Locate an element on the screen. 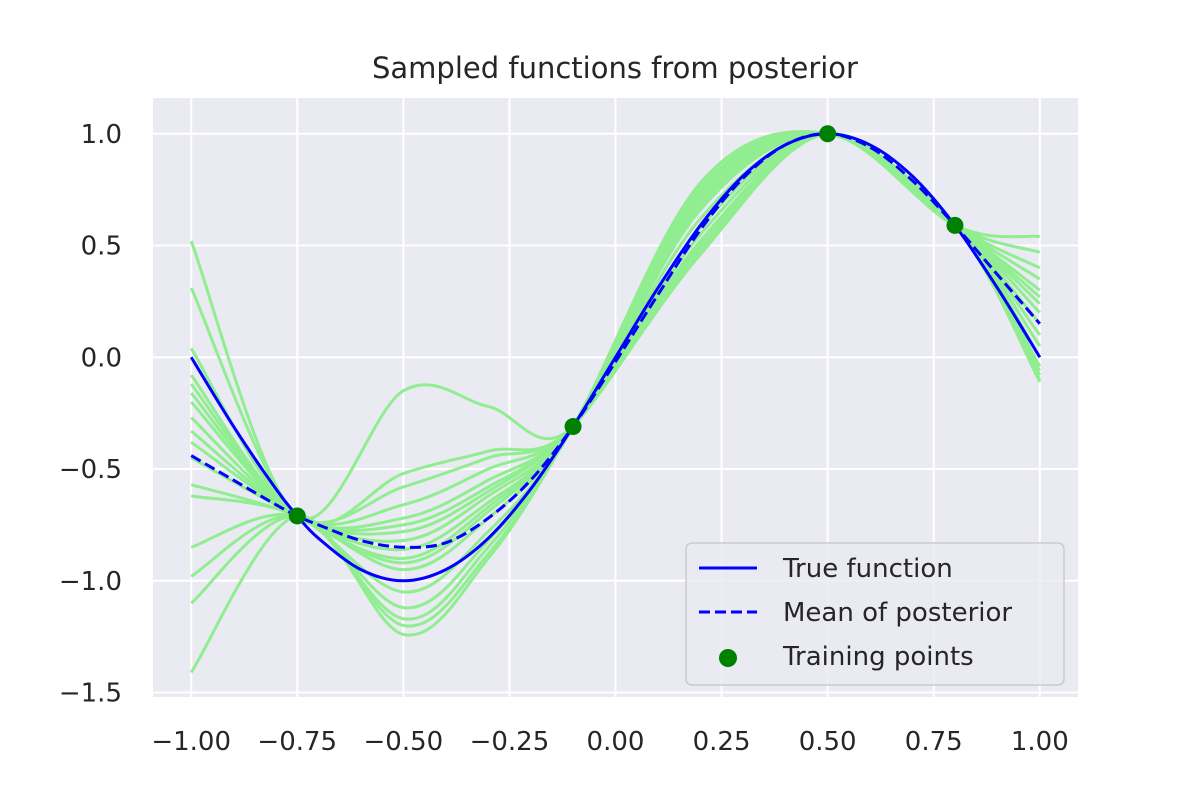 The width and height of the screenshot is (1200, 800). legend-label-true-function: True function is located at coordinates (867, 569).